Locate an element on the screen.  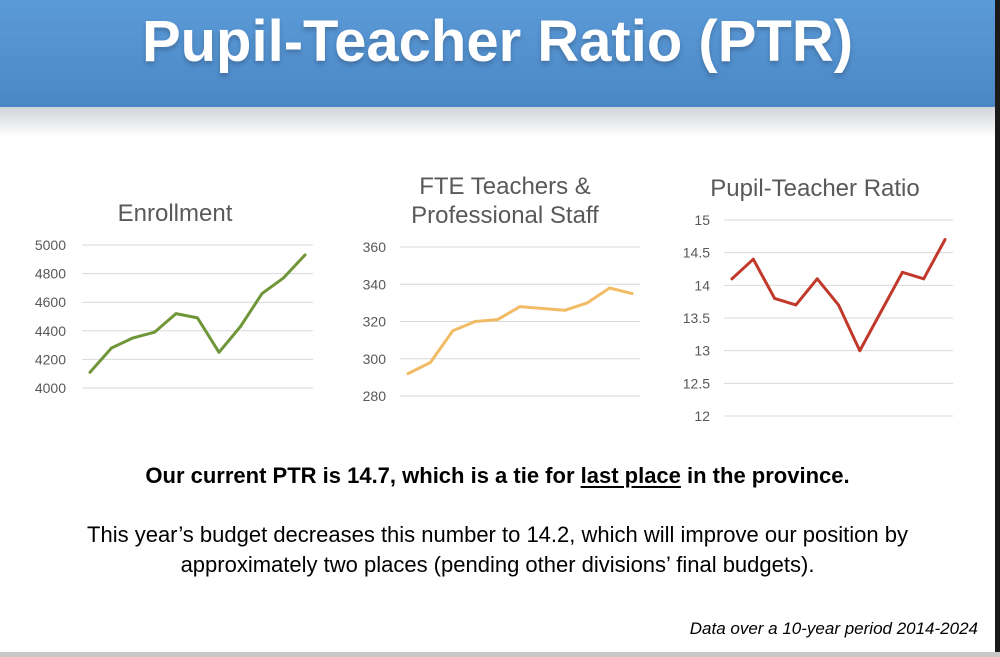
data-period-footnote: Data over a 10-year period 2014-2024 is located at coordinates (833, 628).